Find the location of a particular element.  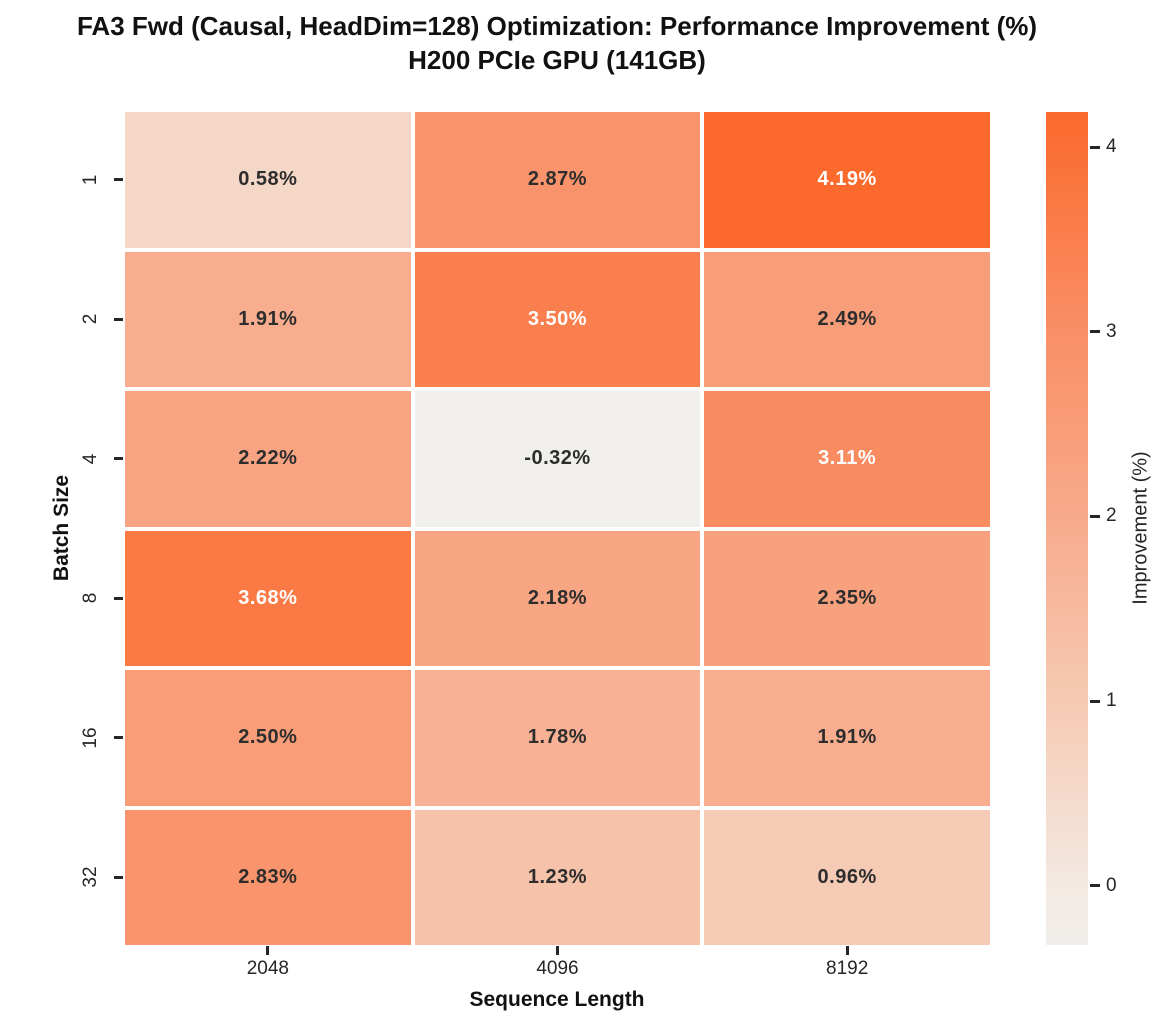

heatmap-cell: 1.23% is located at coordinates (557, 877).